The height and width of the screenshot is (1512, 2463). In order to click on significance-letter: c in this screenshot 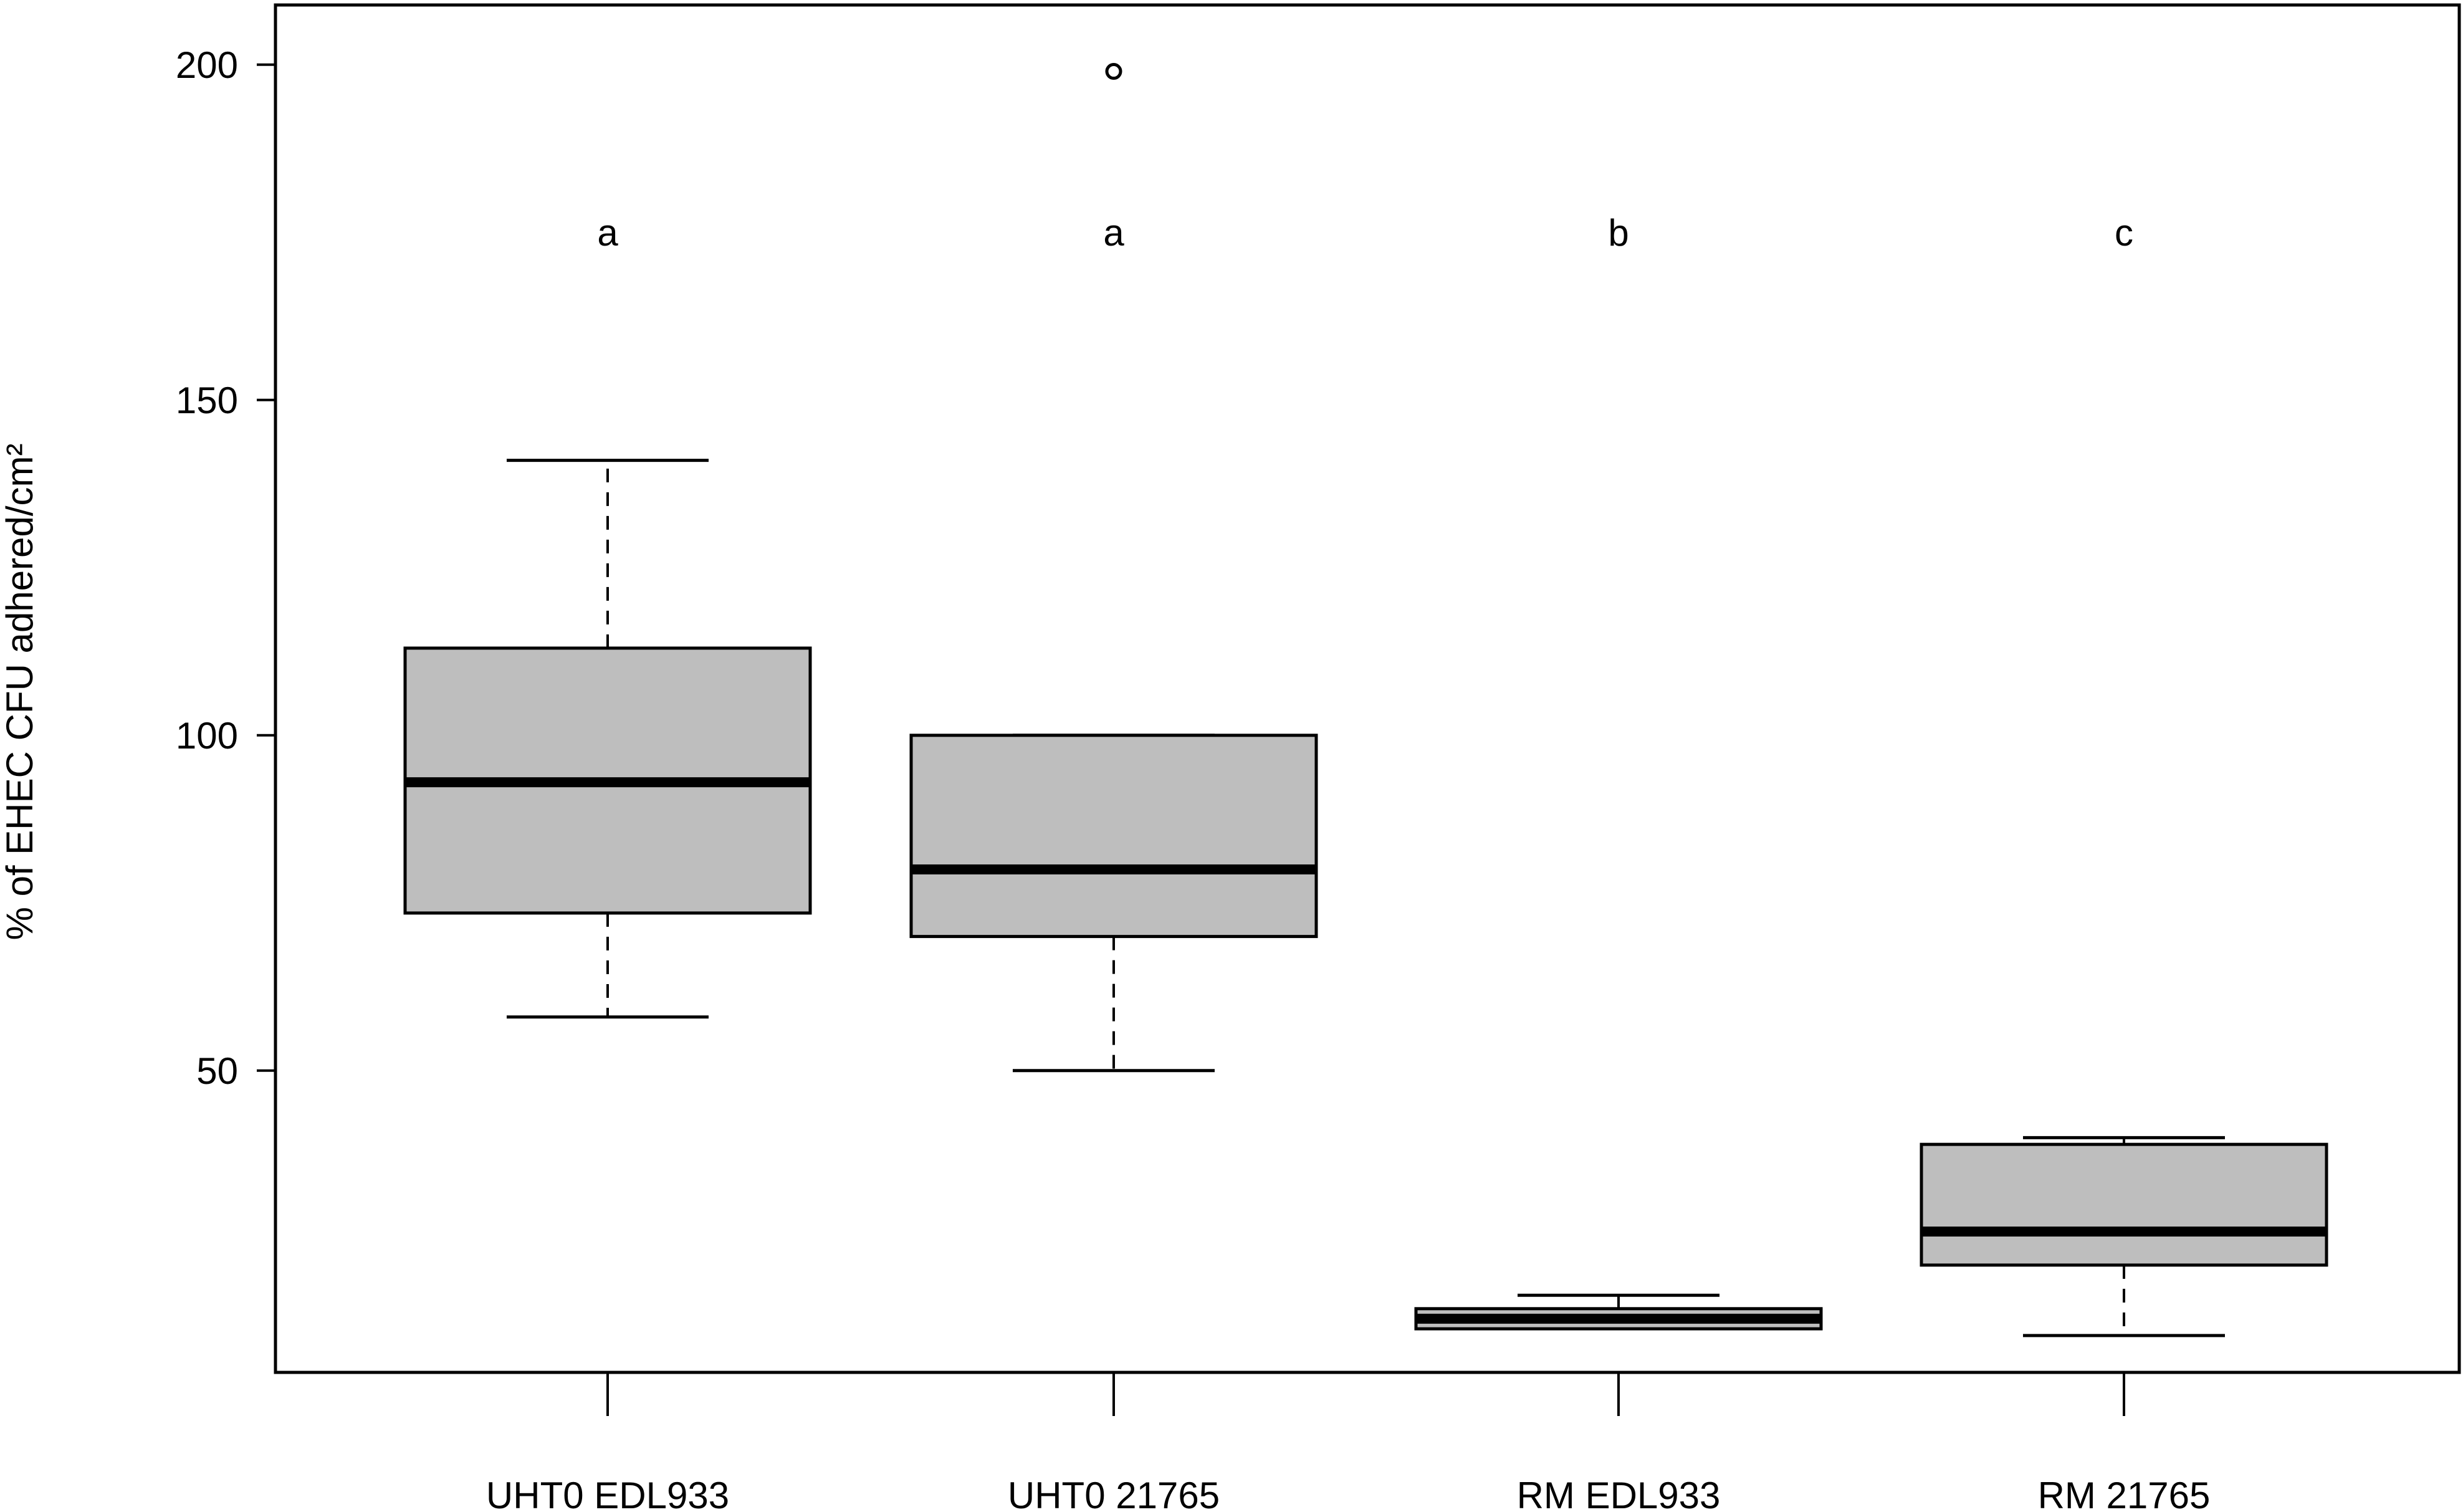, I will do `click(2124, 233)`.